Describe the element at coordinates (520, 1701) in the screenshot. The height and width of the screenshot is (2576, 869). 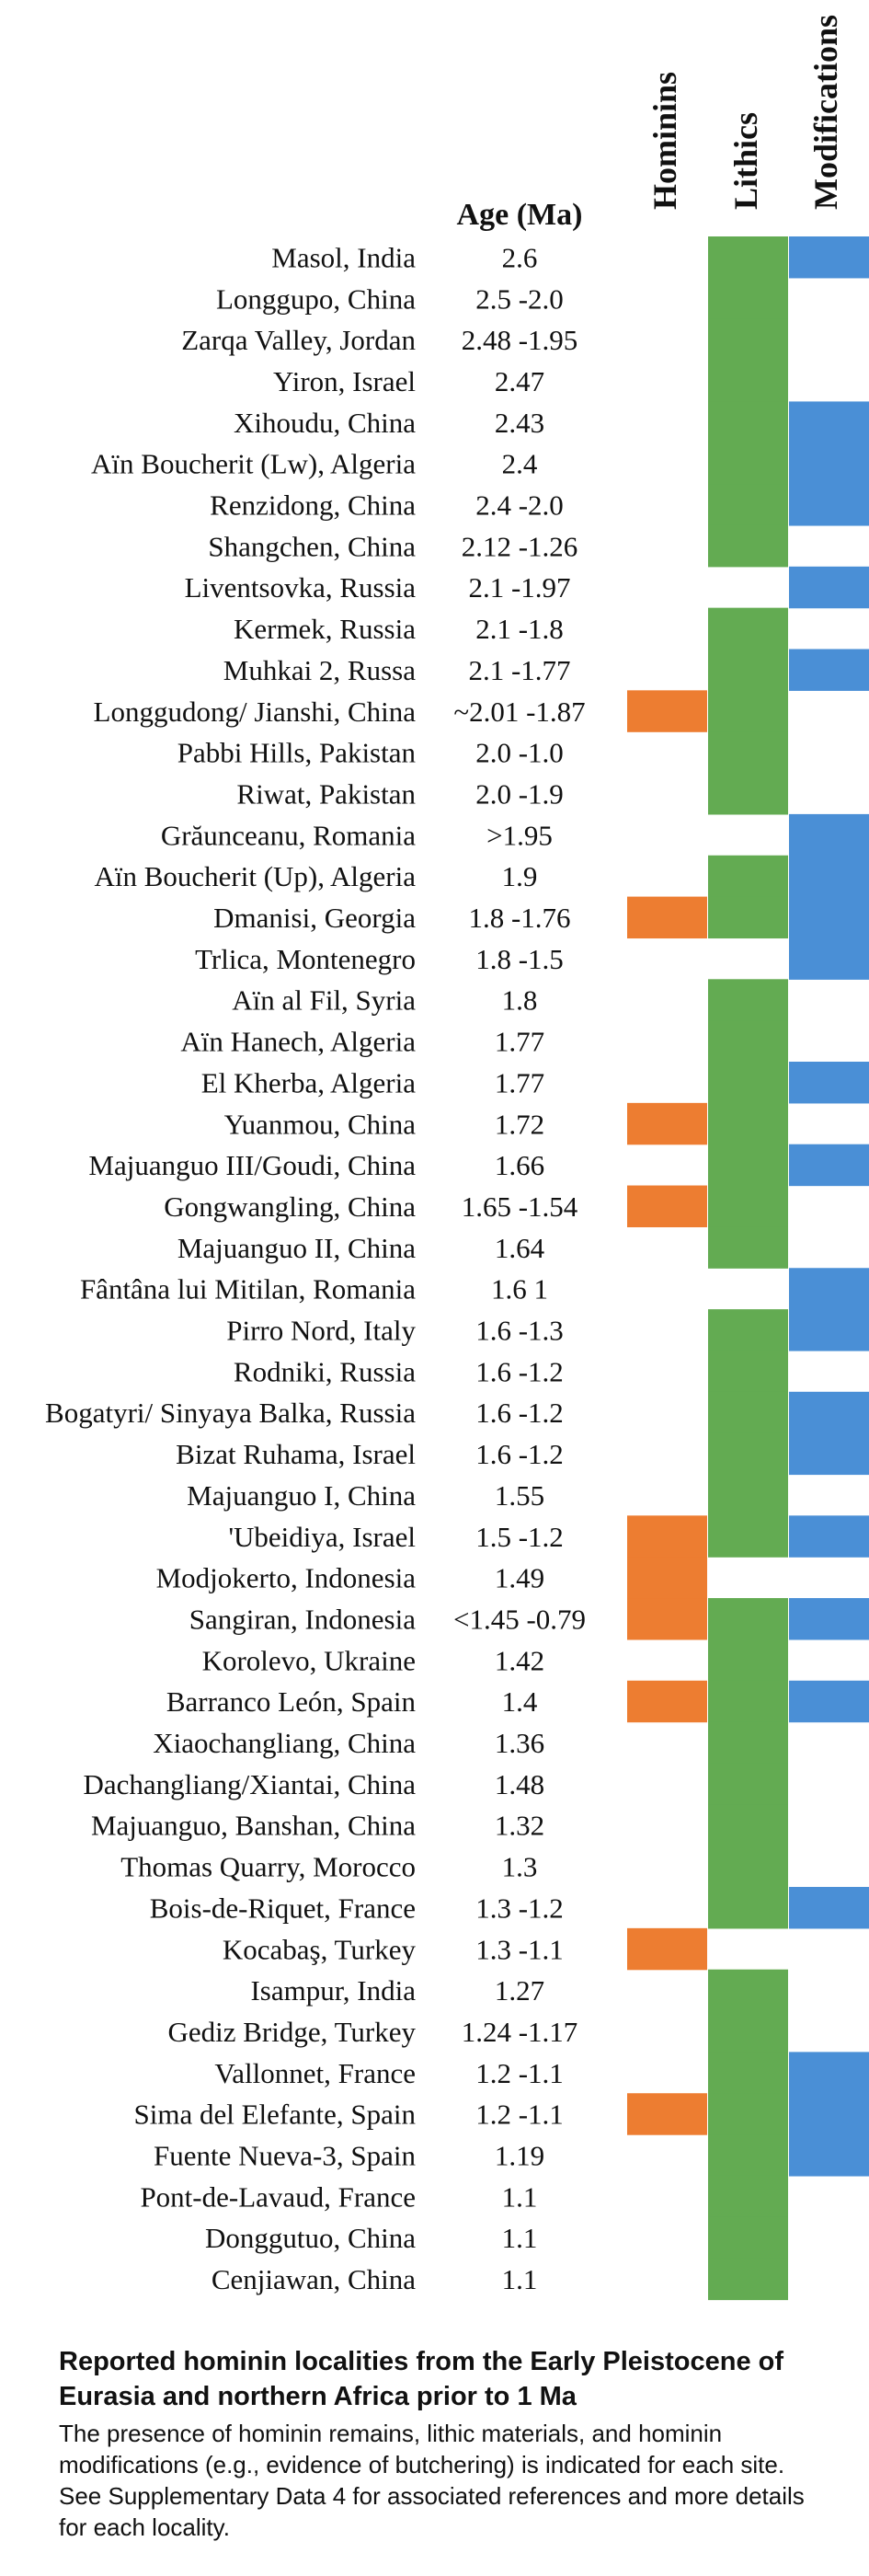
I see `age-label: 1.4` at that location.